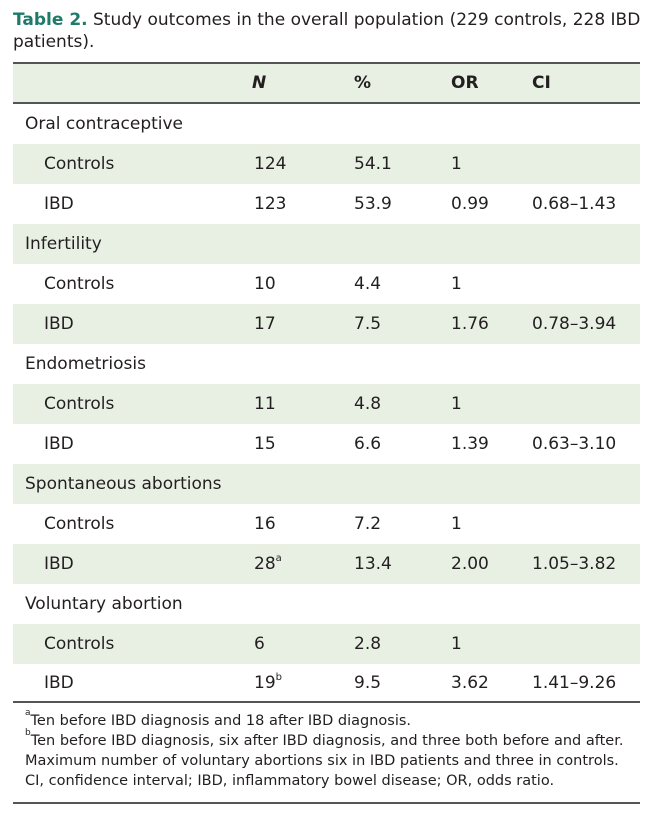 The height and width of the screenshot is (817, 653). Describe the element at coordinates (265, 524) in the screenshot. I see `cell-n: 16` at that location.